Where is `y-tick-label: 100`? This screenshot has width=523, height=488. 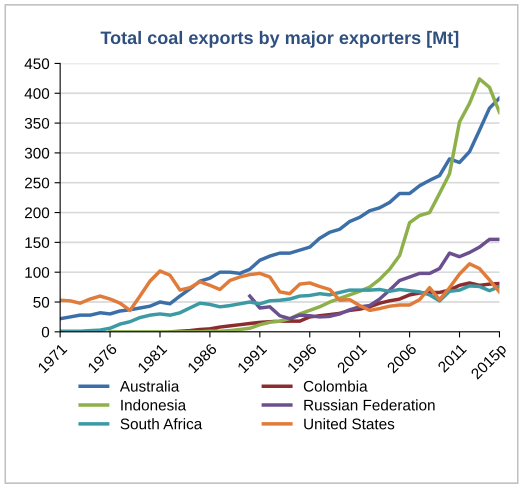
y-tick-label: 100 is located at coordinates (37, 272).